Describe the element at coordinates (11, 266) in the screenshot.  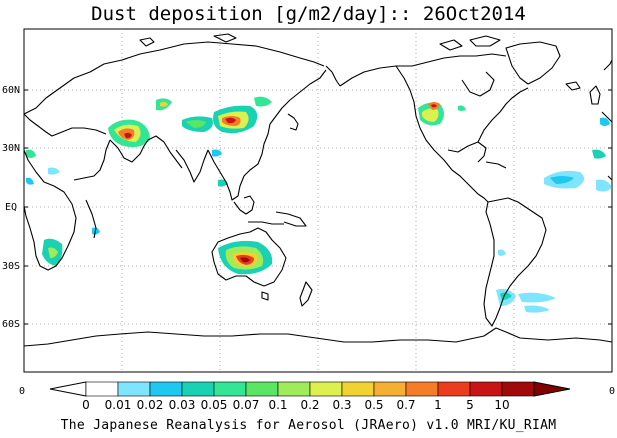
I see `lat-label: 30S` at that location.